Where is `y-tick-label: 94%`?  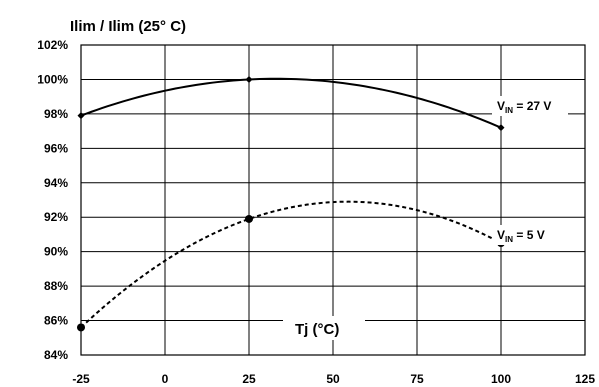 y-tick-label: 94% is located at coordinates (56, 183).